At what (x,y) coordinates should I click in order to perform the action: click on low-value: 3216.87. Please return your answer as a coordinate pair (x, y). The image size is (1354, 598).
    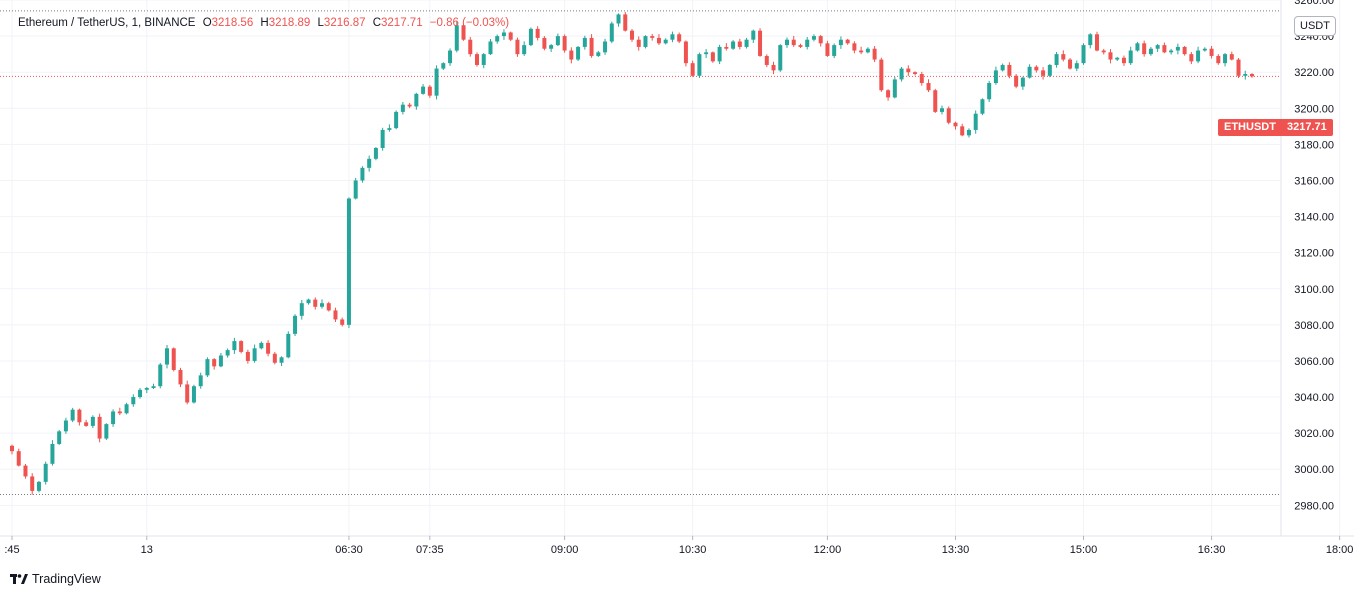
    Looking at the image, I should click on (344, 23).